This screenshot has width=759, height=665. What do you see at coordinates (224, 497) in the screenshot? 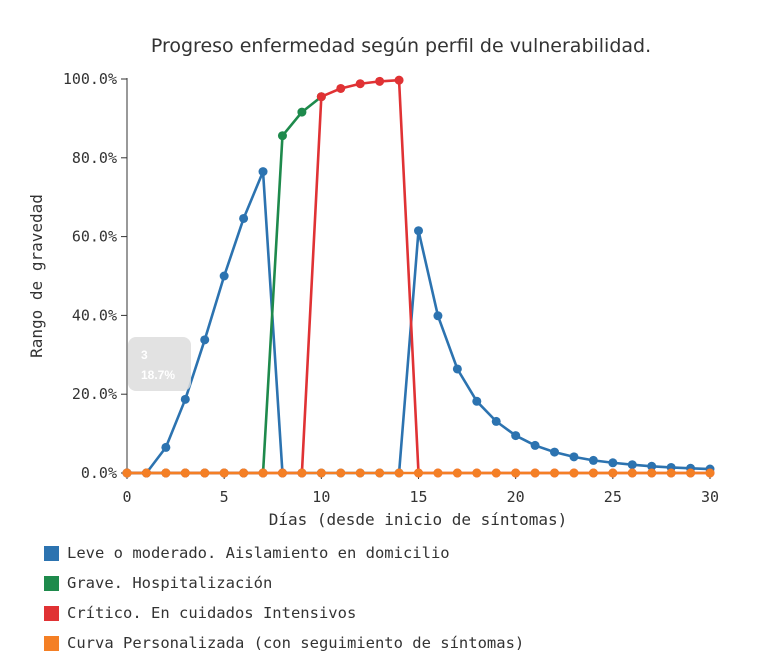
I see `x-tick-label: 5` at bounding box center [224, 497].